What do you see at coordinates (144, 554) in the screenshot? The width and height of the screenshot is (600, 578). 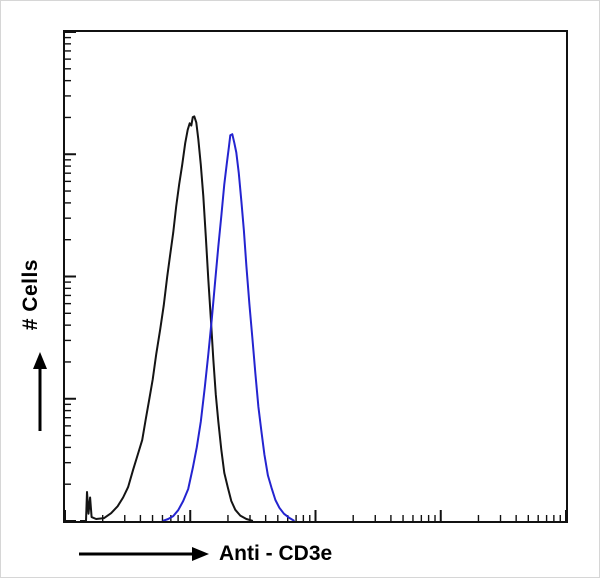 I see `x-axis-arrow-icon` at bounding box center [144, 554].